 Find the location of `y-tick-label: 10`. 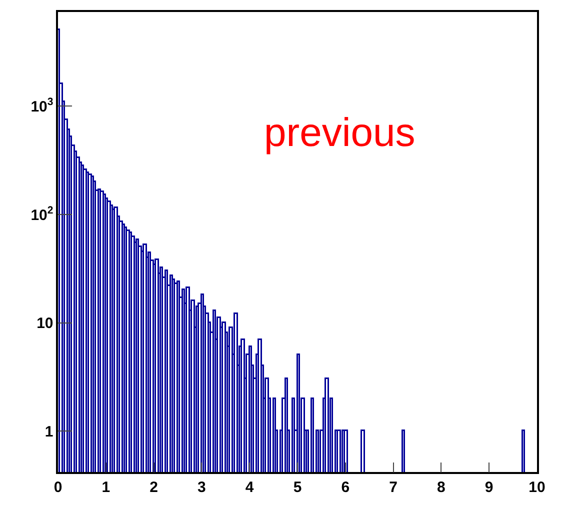

y-tick-label: 10 is located at coordinates (45, 323).